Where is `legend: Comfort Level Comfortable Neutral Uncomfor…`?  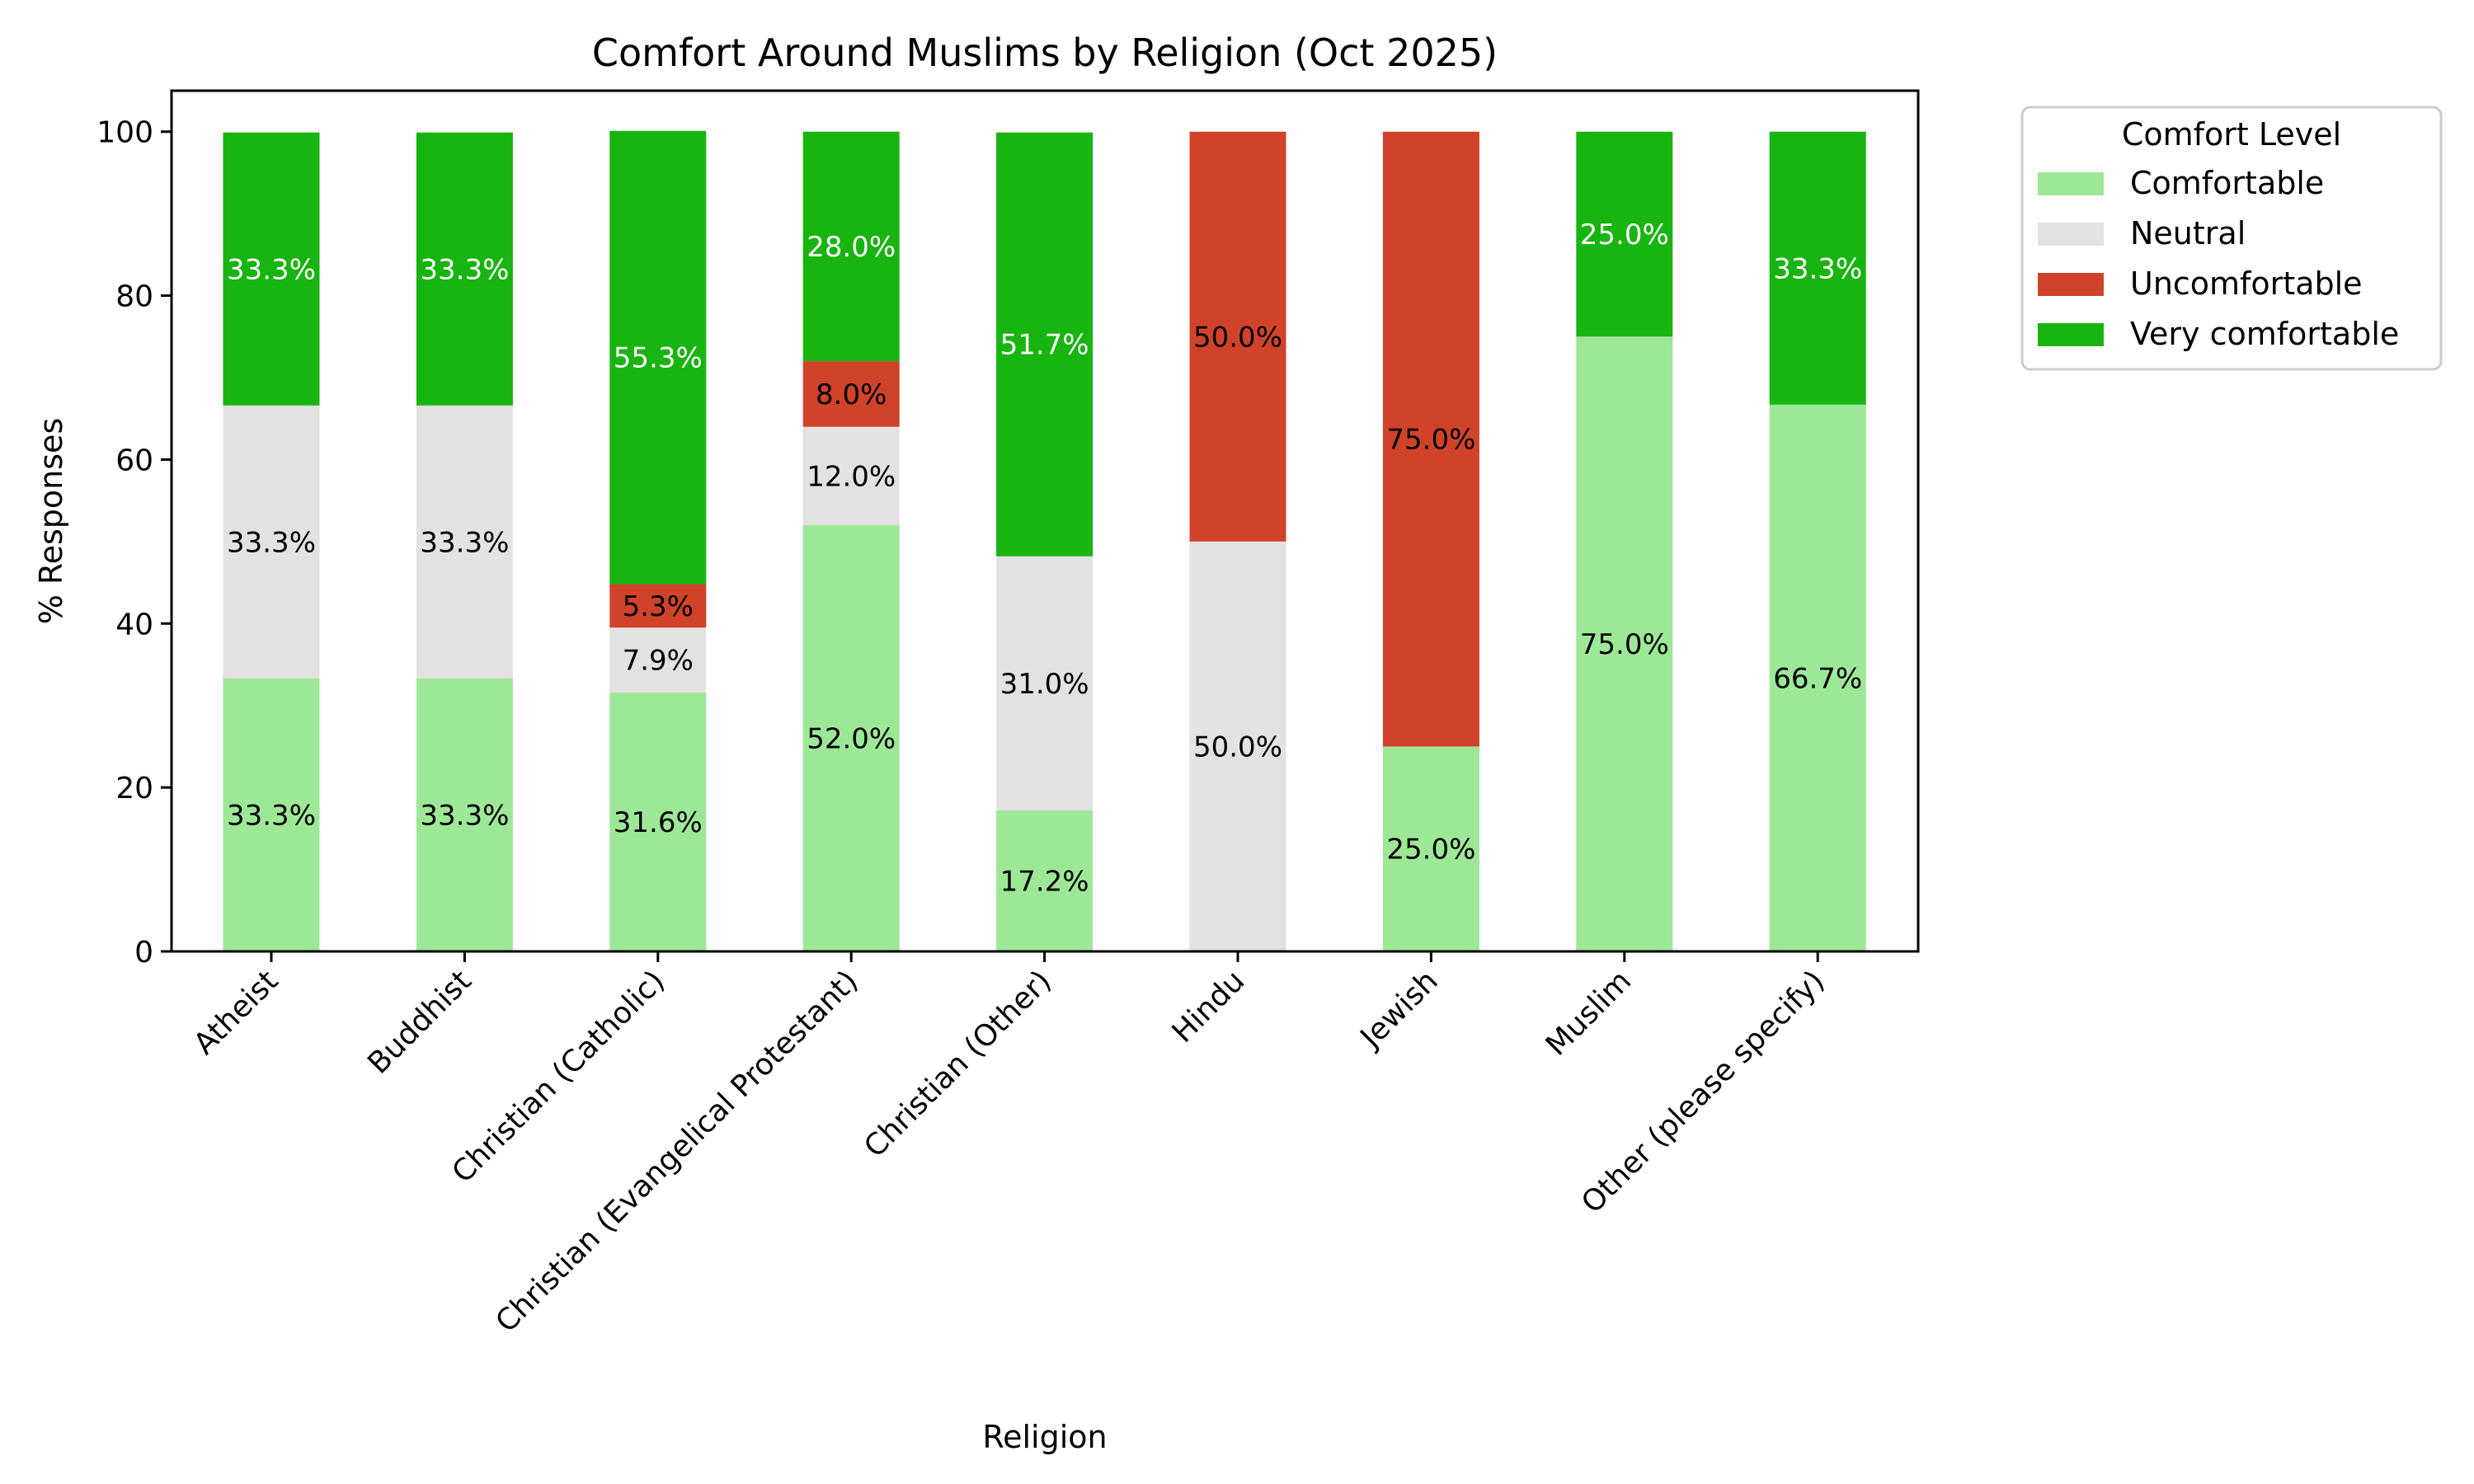 legend: Comfort Level Comfortable Neutral Uncomfor… is located at coordinates (2231, 238).